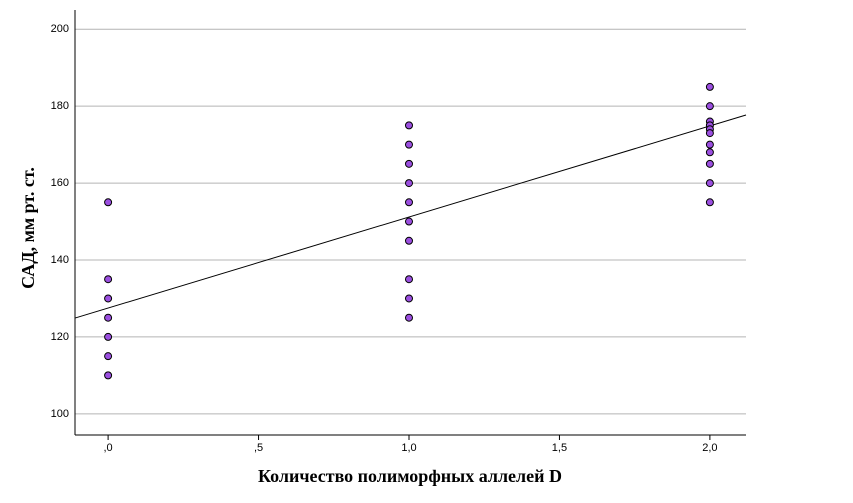  I want to click on y-tick-label: 160, so click(60, 183).